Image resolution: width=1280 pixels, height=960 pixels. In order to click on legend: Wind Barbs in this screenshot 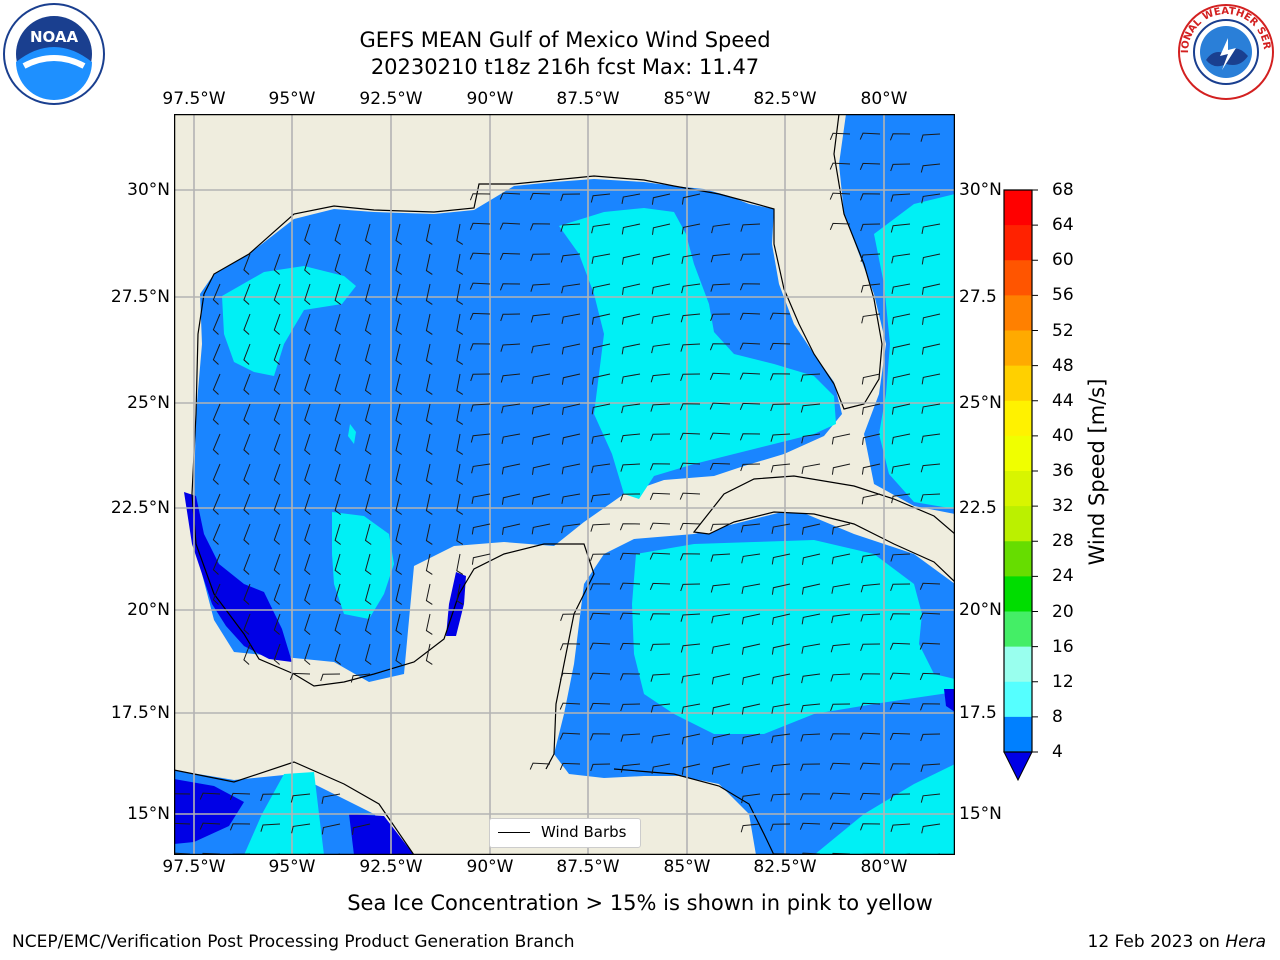, I will do `click(565, 833)`.